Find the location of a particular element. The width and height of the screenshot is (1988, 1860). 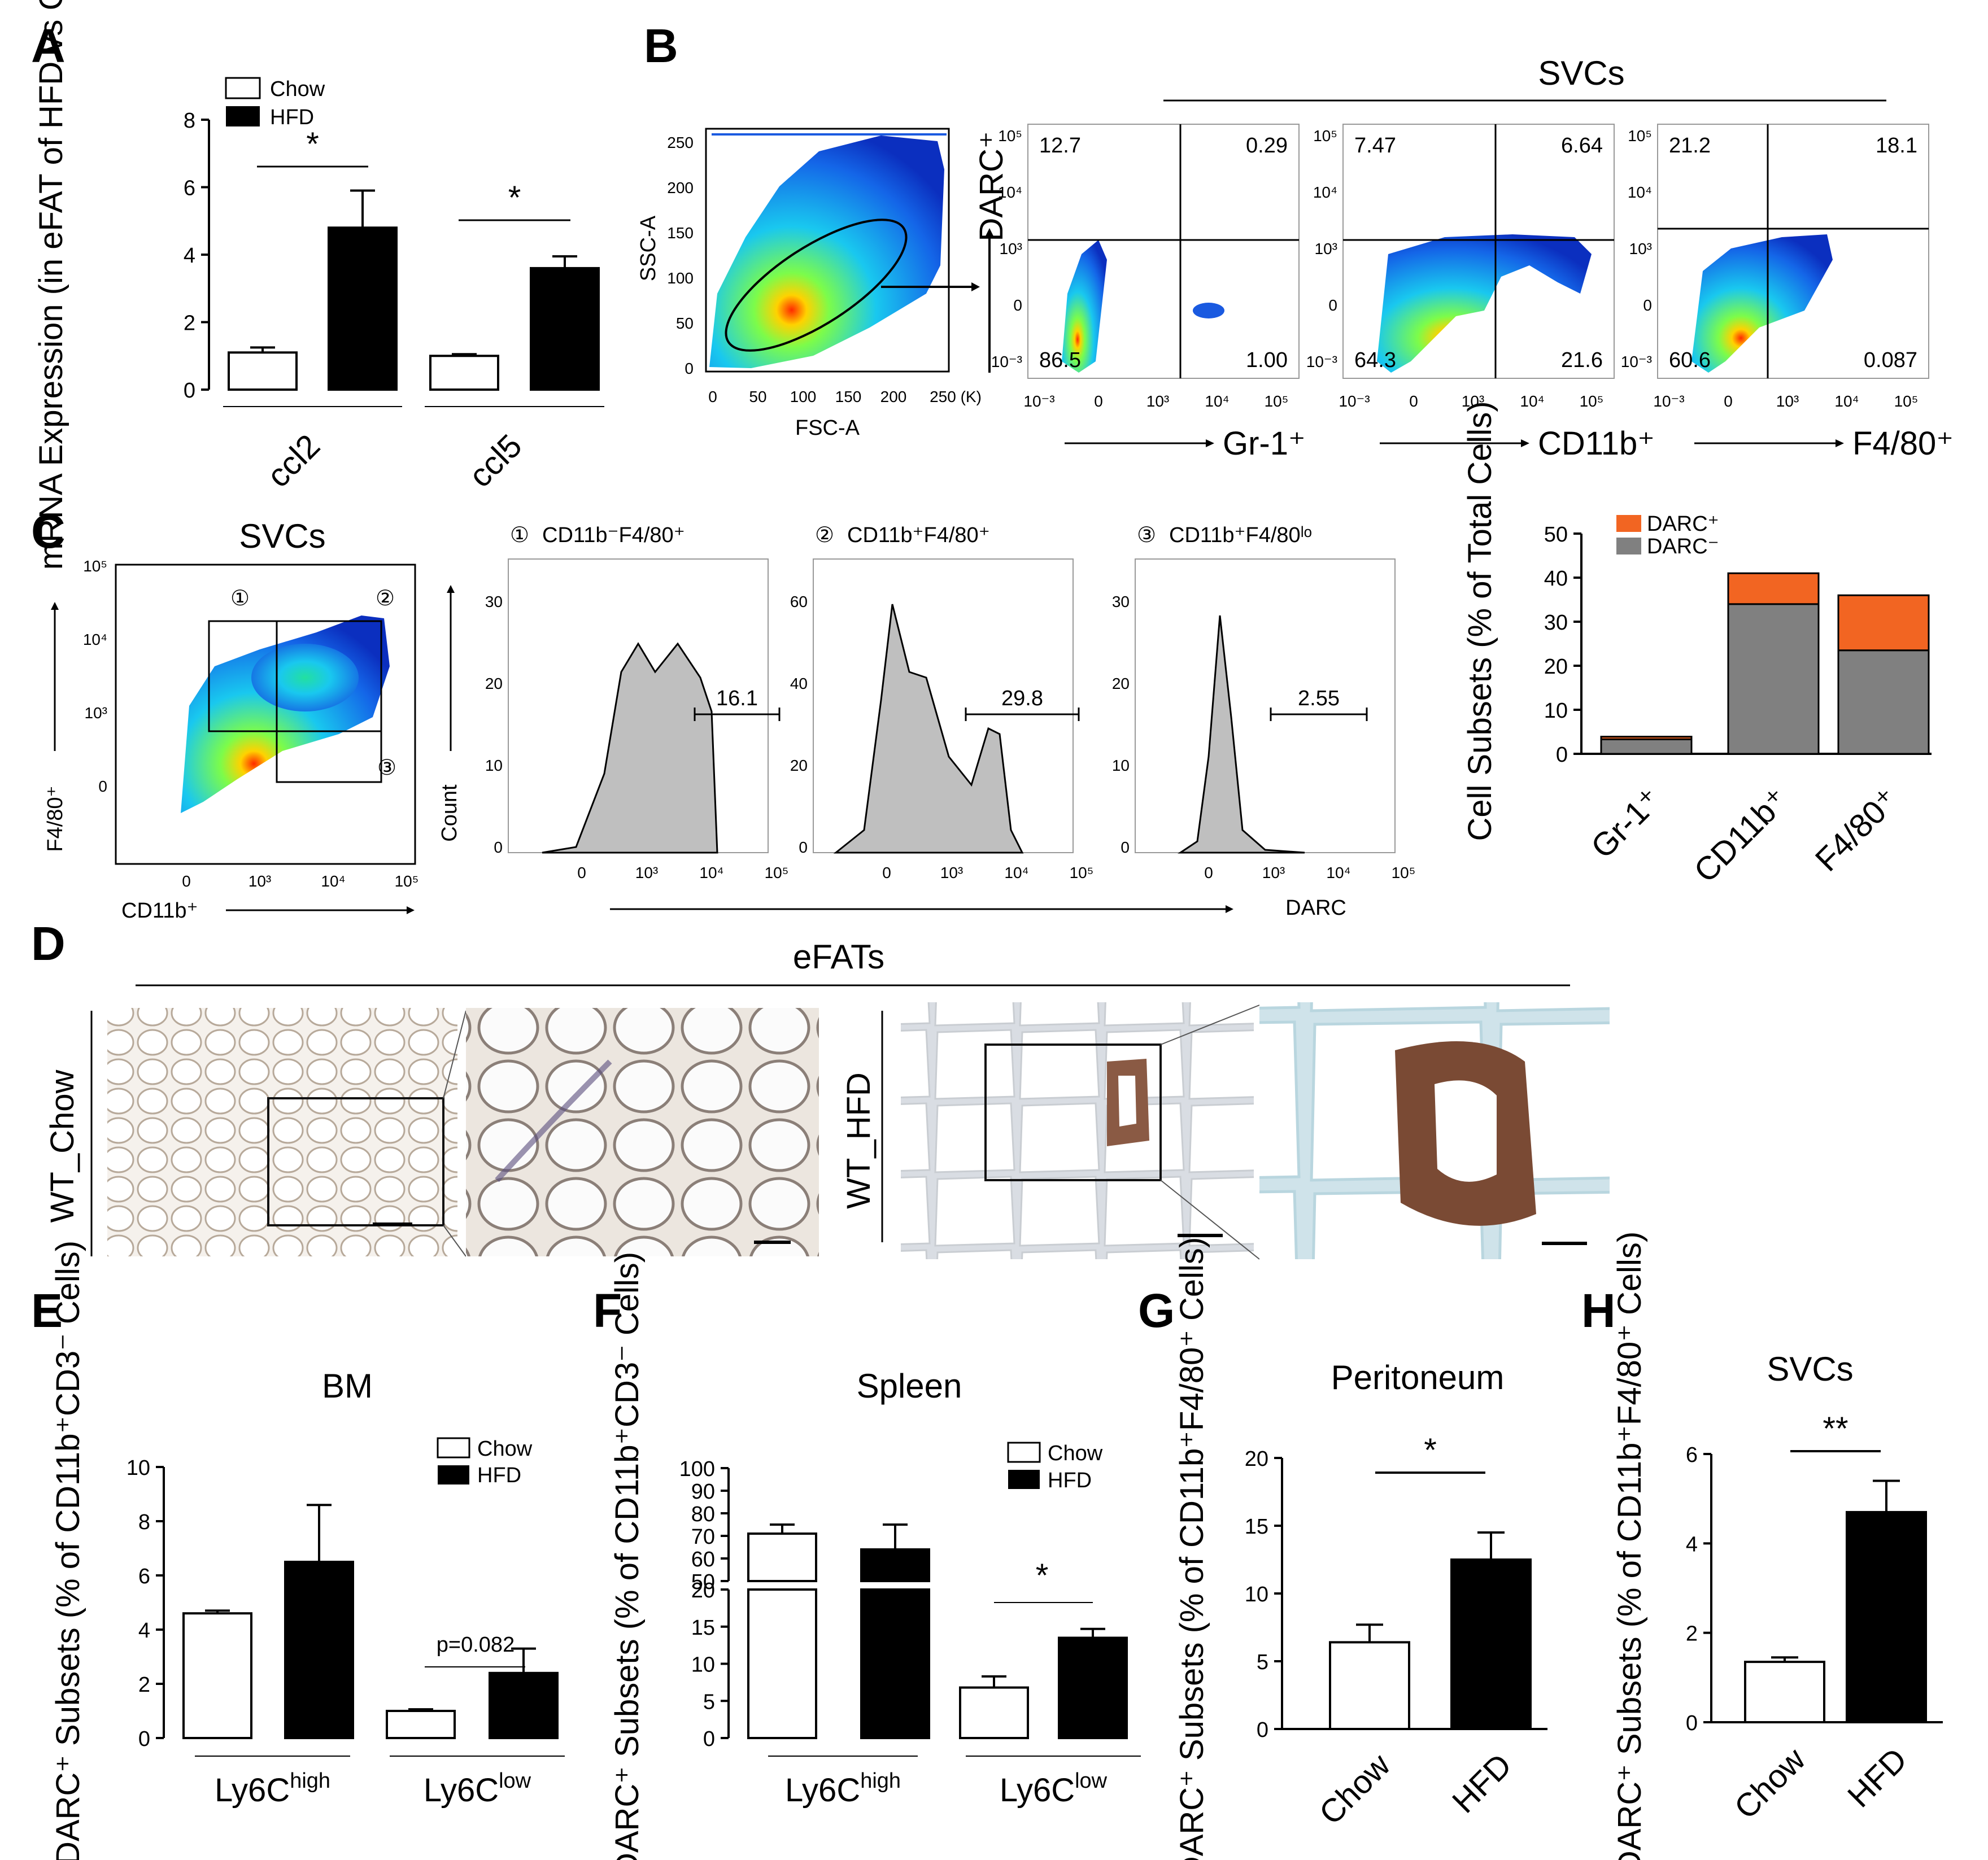

chart-g-bar-hfd is located at coordinates (1491, 1644).